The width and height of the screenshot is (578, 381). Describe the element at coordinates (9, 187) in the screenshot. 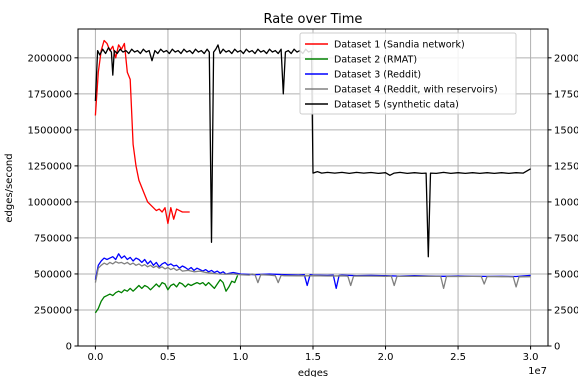

I see `y-axis-label: edges/second` at that location.